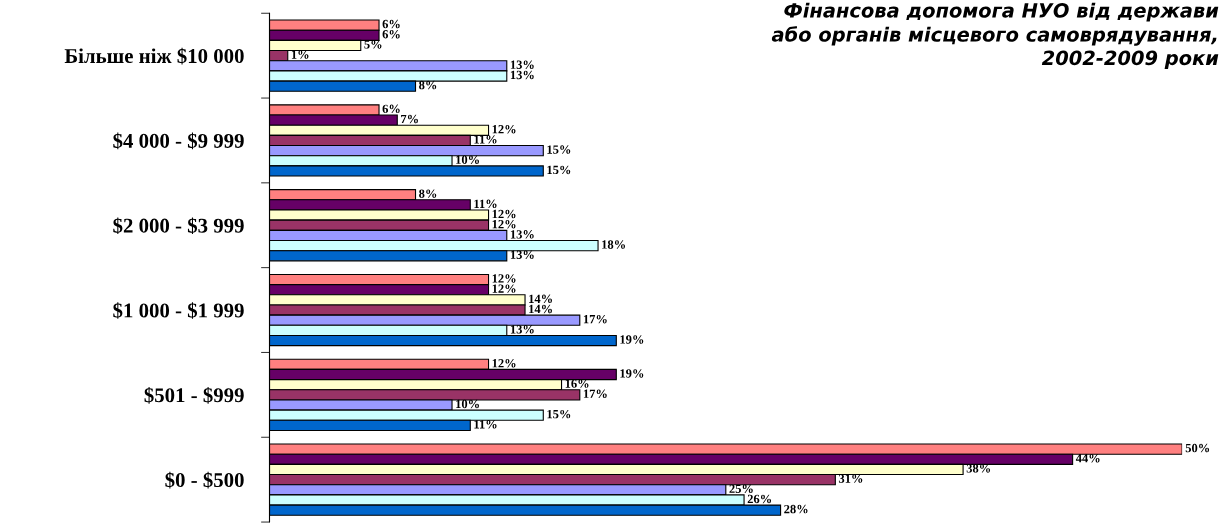 This screenshot has width=1225, height=530. What do you see at coordinates (995, 35) in the screenshot?
I see `text: Фінансова допомога НУО від держави або органів місцевого самоврядування, 2002-2009 роки` at bounding box center [995, 35].